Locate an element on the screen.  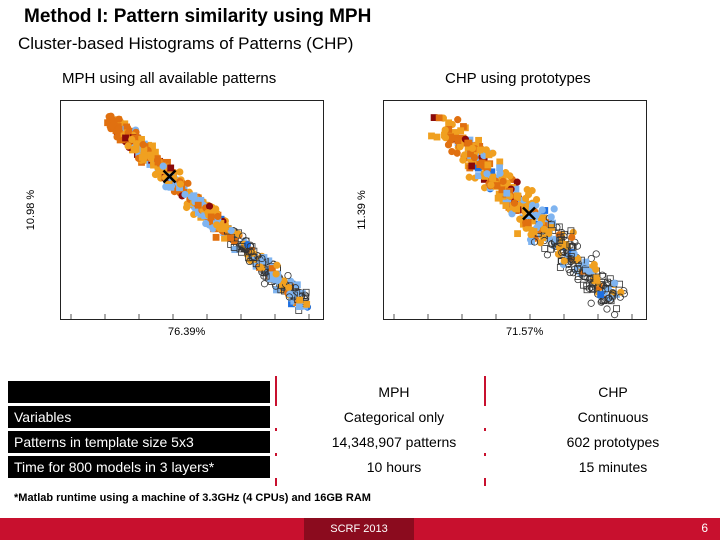
left-scatter-svg is located at coordinates (191, 215).